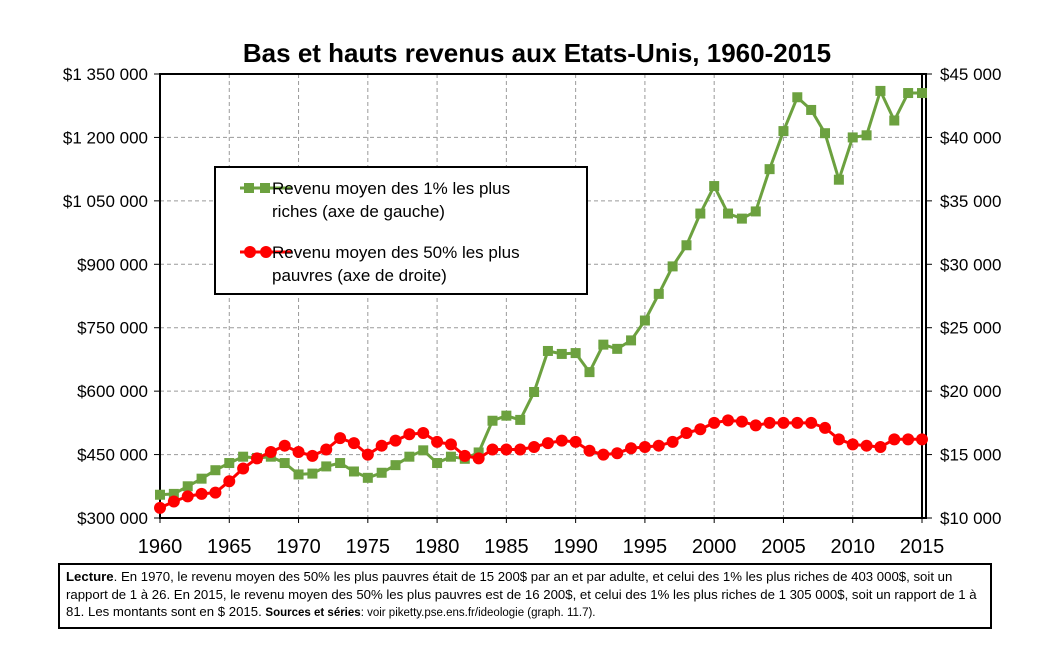  I want to click on x-tick-label: 1990, so click(575, 547).